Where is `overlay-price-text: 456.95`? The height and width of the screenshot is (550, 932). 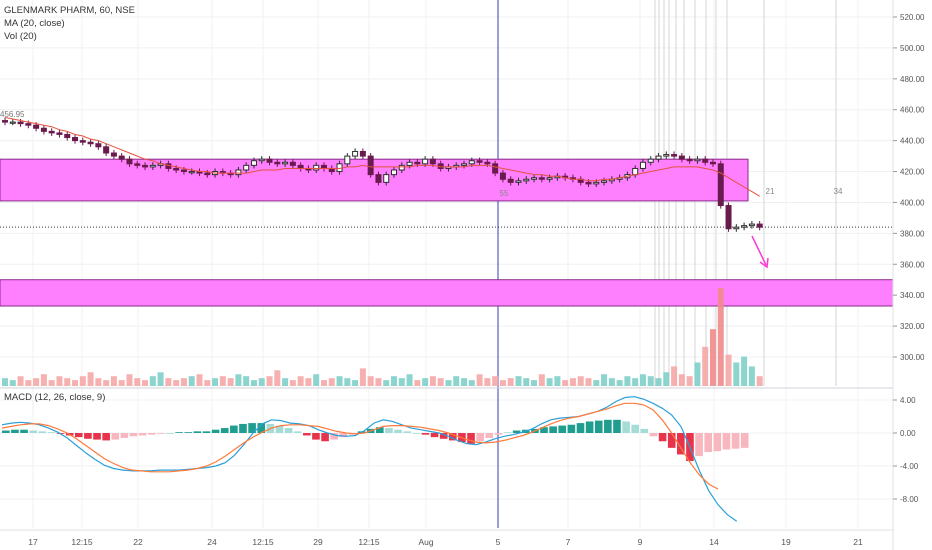
overlay-price-text: 456.95 is located at coordinates (12, 114).